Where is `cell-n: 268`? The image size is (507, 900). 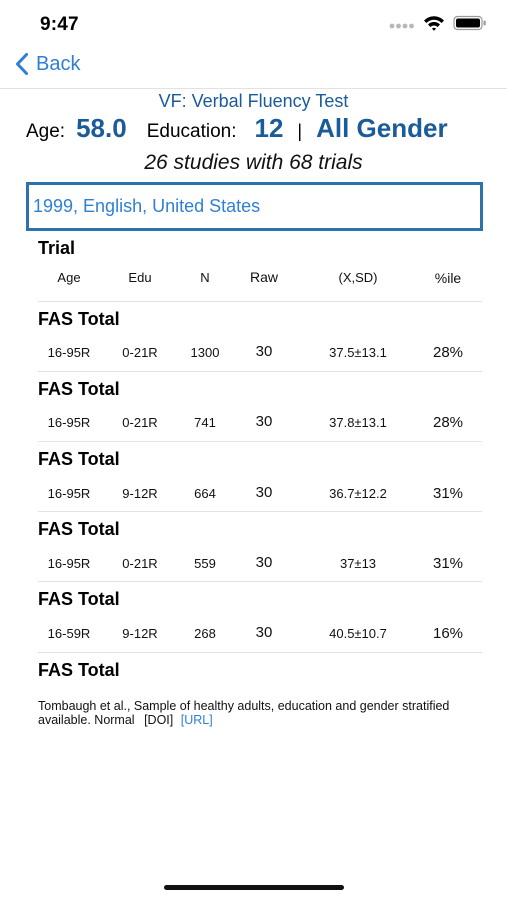 cell-n: 268 is located at coordinates (205, 633).